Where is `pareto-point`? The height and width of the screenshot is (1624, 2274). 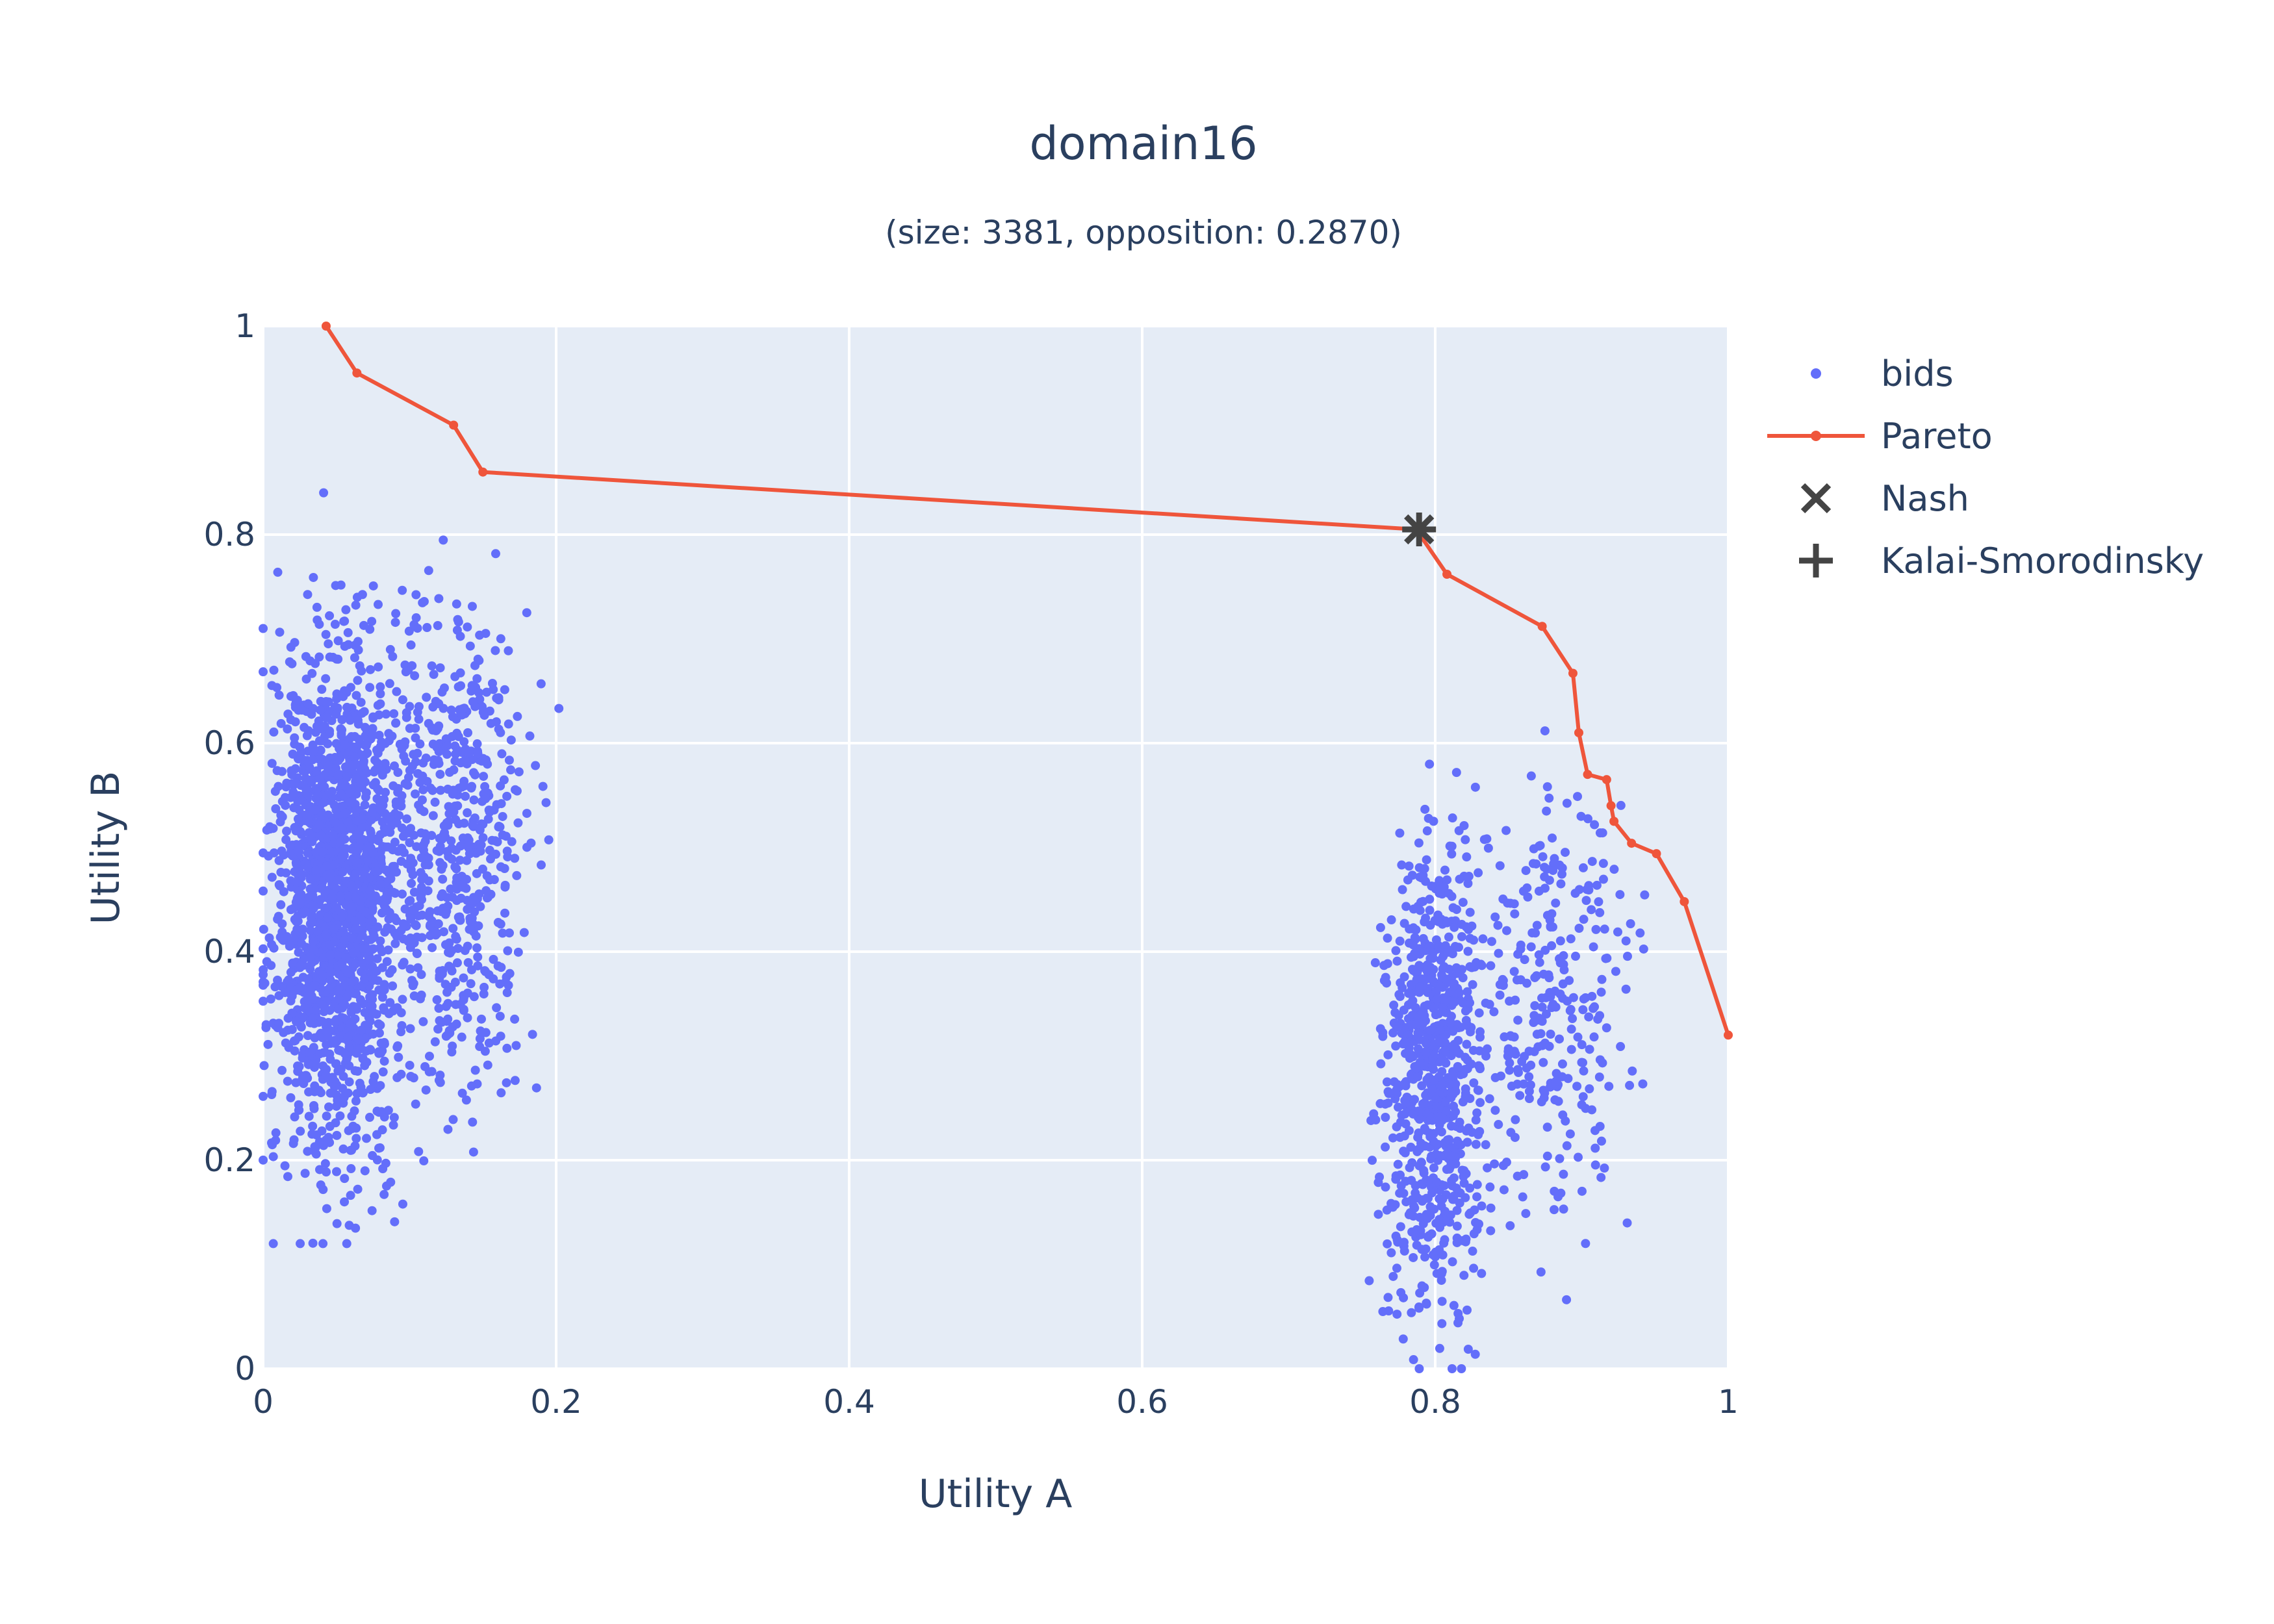 pareto-point is located at coordinates (1606, 780).